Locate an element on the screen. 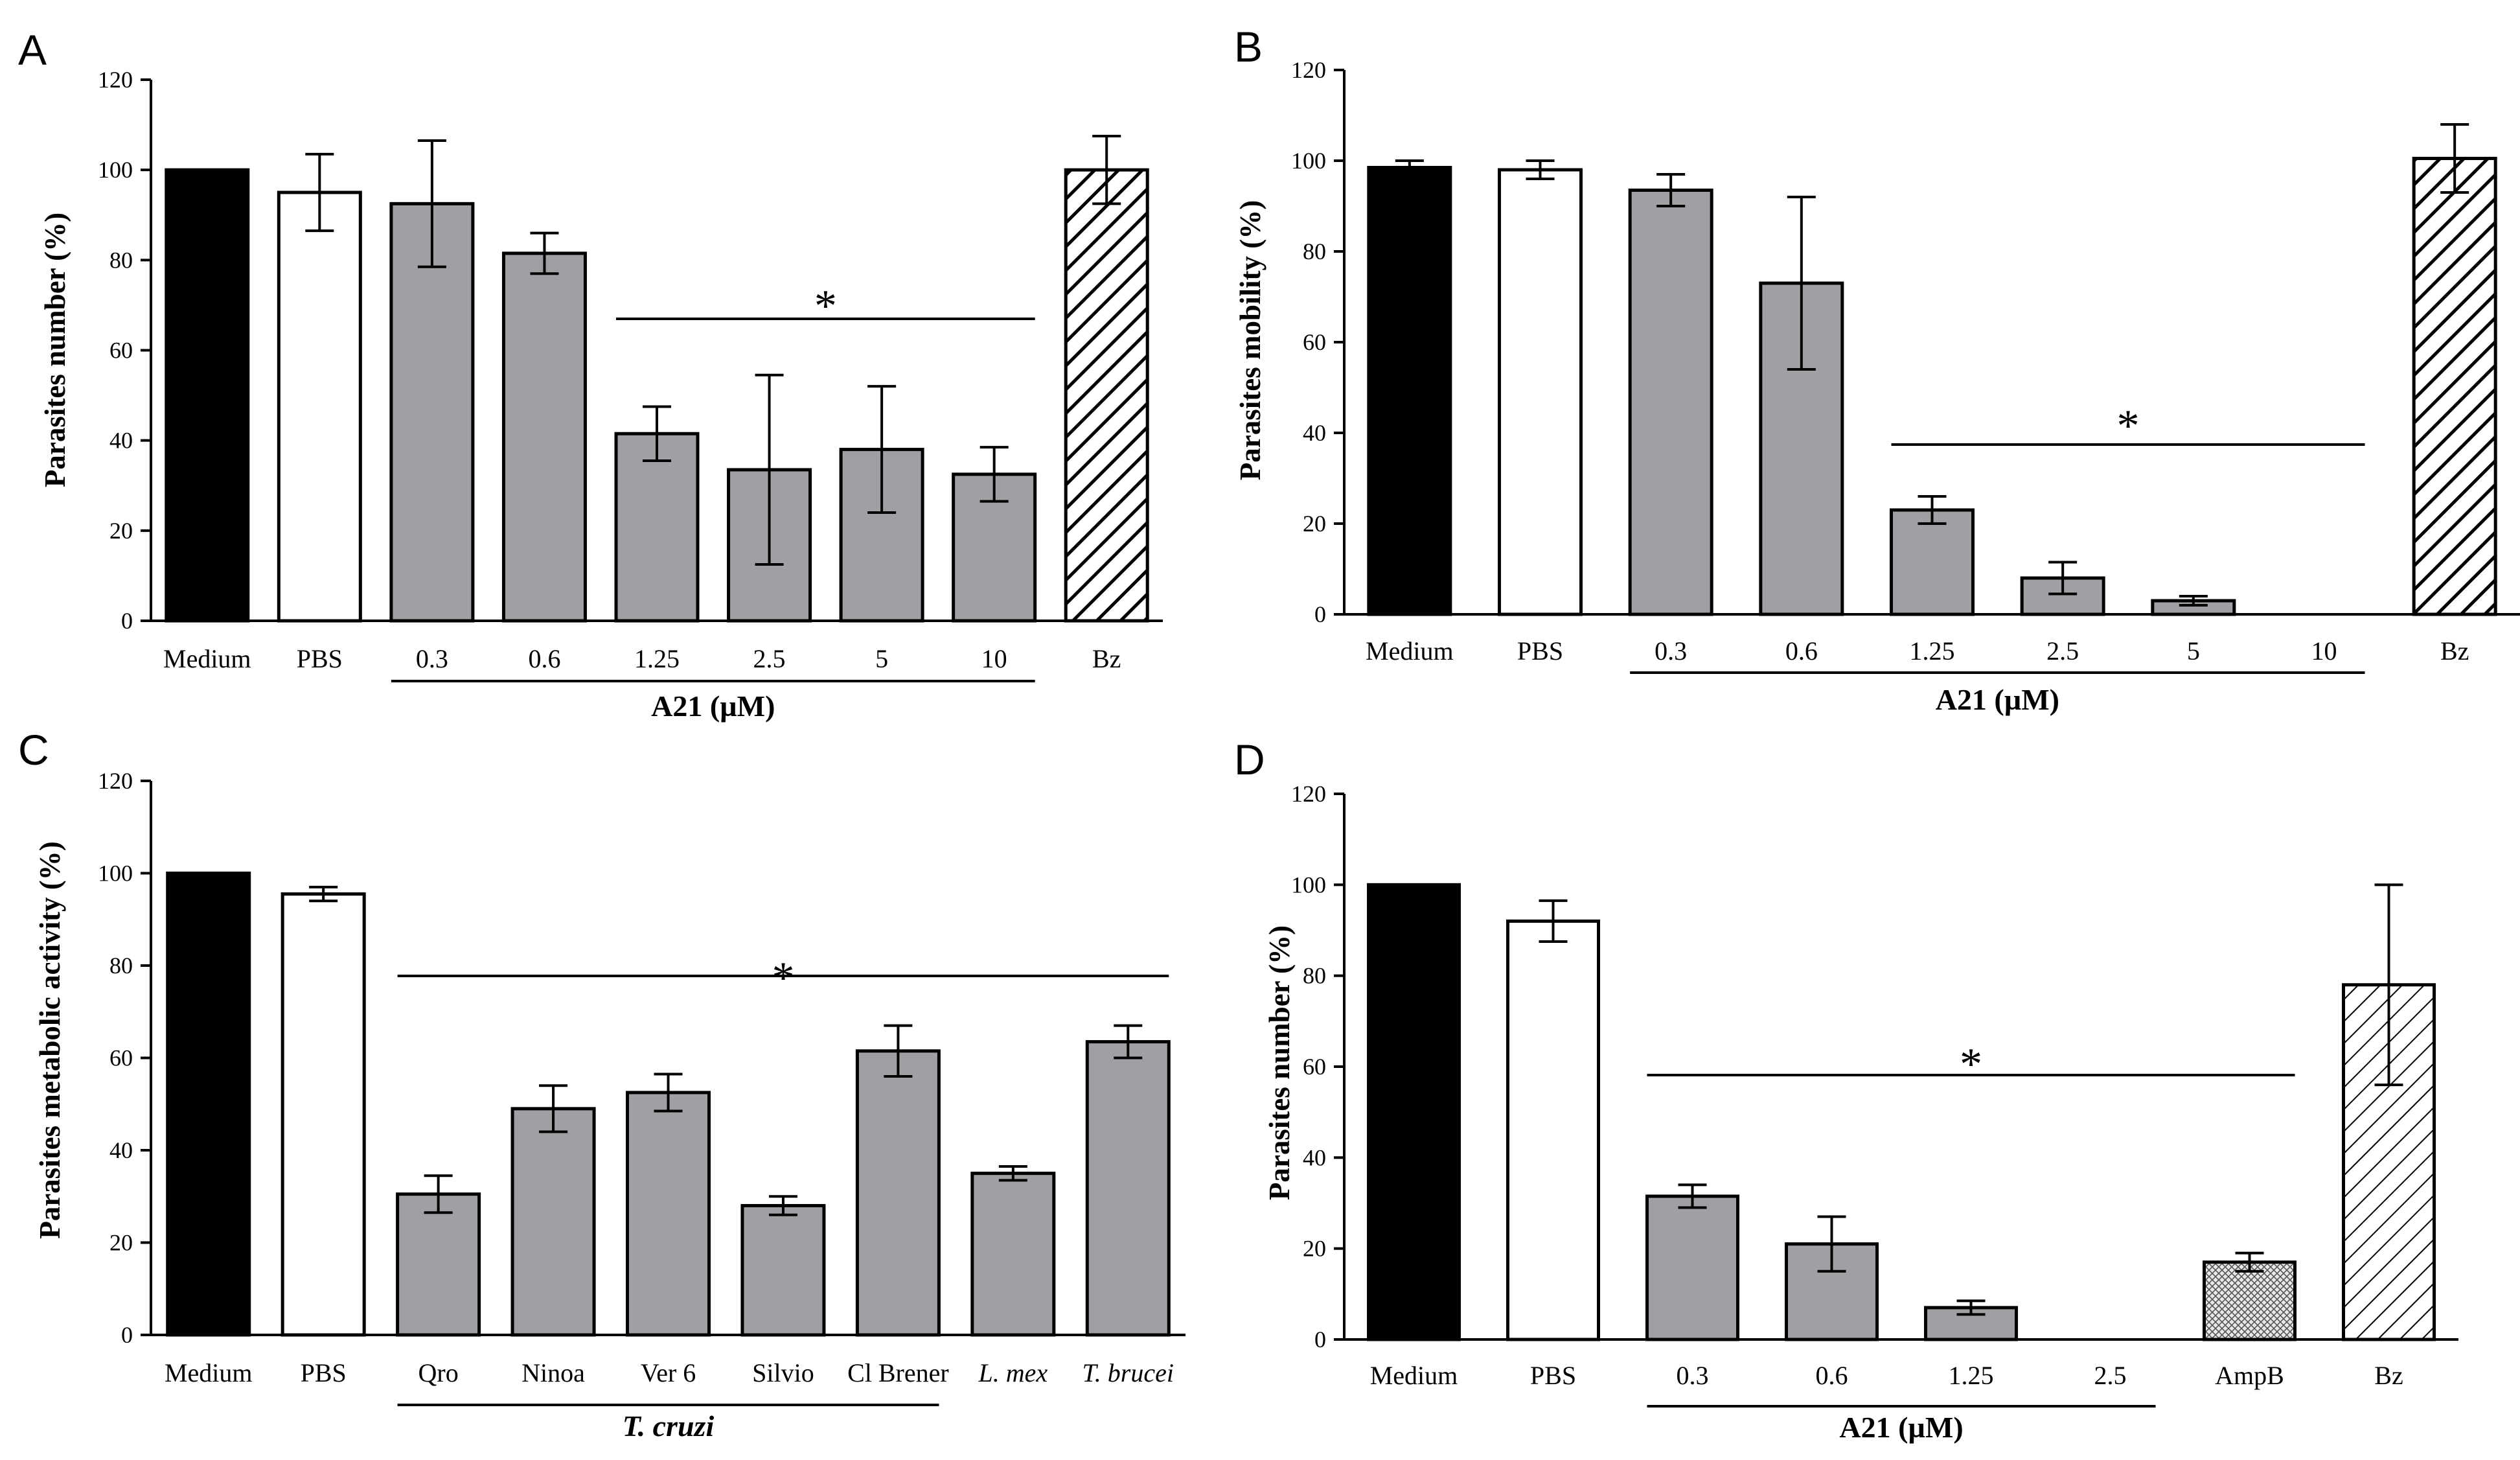  panel-letter: A is located at coordinates (32, 50).